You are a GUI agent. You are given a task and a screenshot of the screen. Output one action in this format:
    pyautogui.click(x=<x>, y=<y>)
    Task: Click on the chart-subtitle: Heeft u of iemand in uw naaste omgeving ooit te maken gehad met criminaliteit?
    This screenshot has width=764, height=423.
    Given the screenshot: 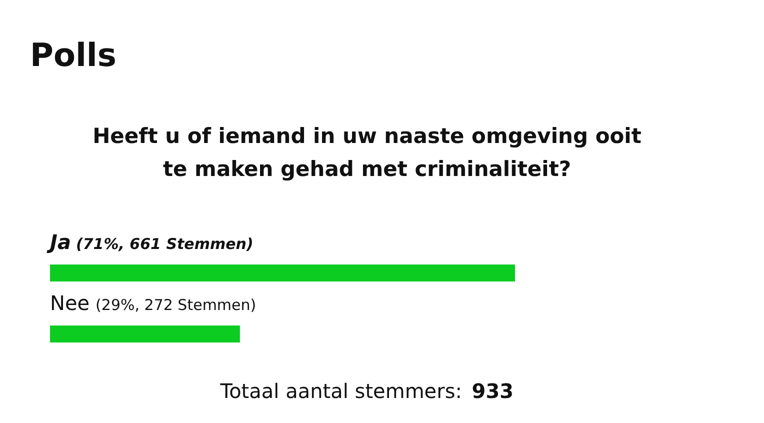 What is the action you would take?
    pyautogui.click(x=367, y=152)
    